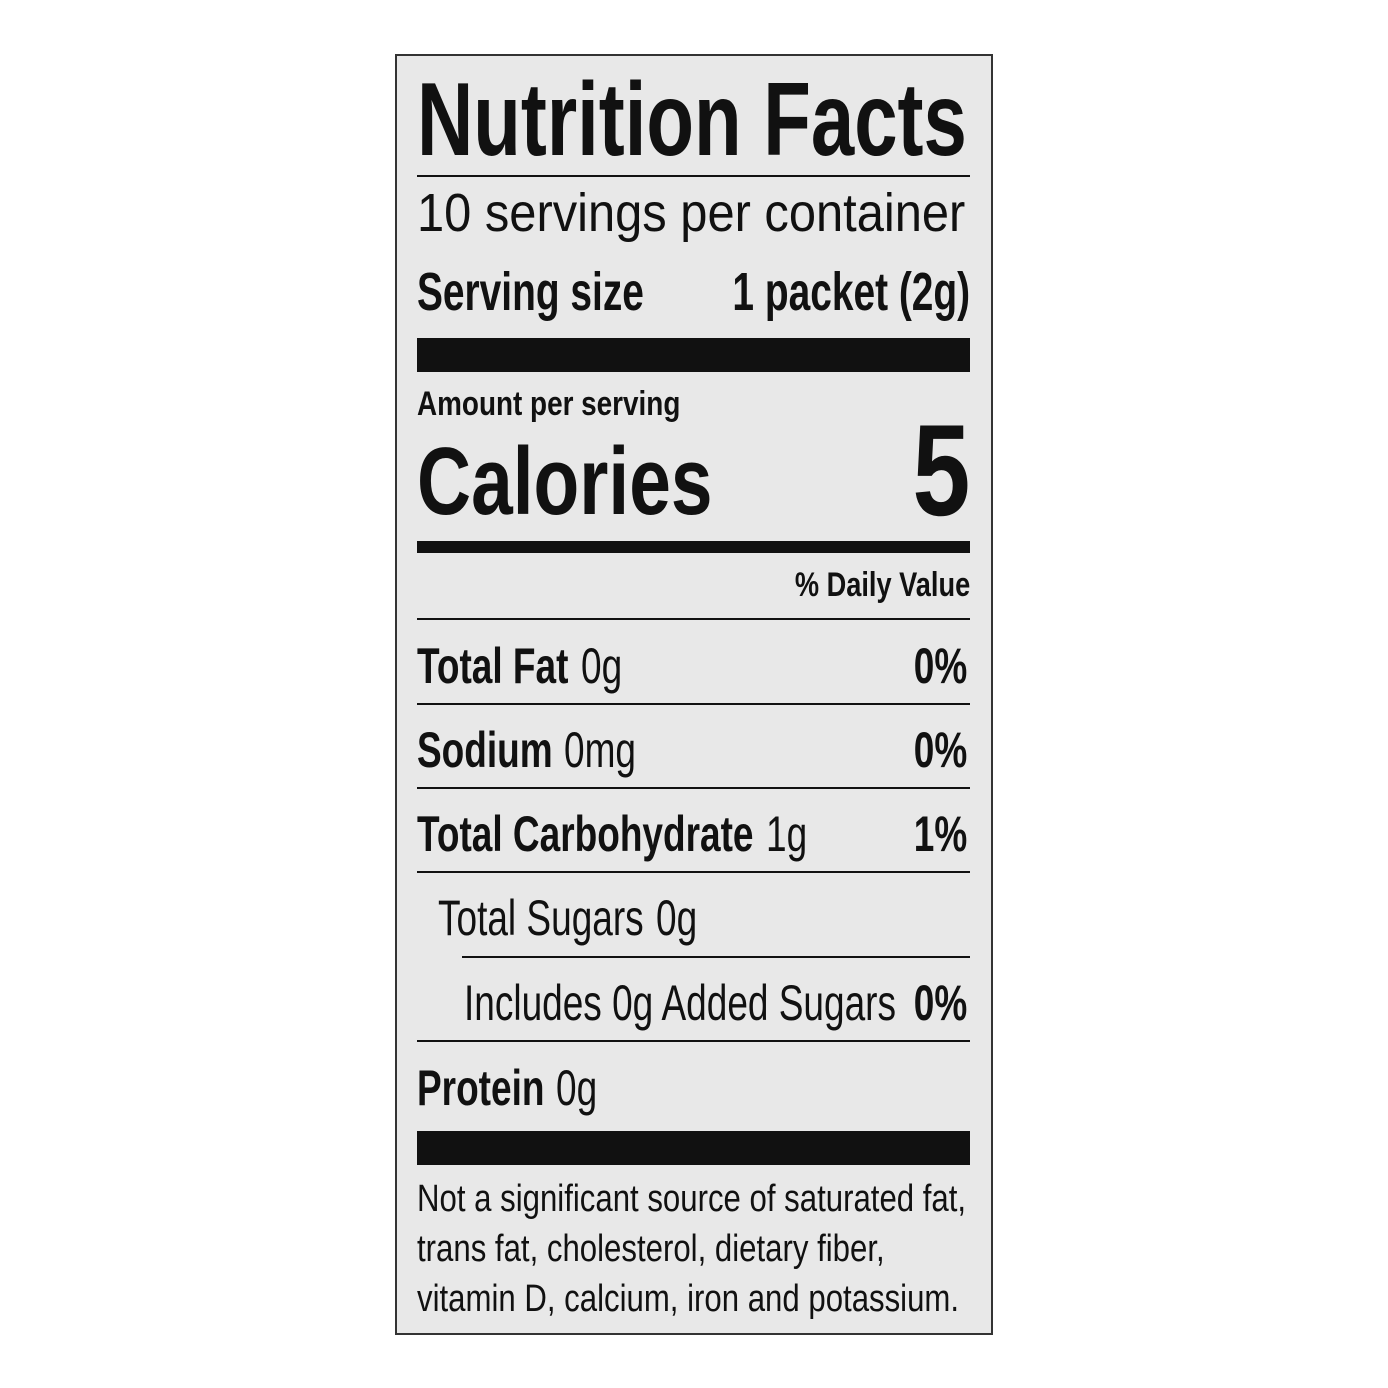 Image resolution: width=1388 pixels, height=1388 pixels. Describe the element at coordinates (691, 213) in the screenshot. I see `servings-per-container: 10 servings per container` at that location.